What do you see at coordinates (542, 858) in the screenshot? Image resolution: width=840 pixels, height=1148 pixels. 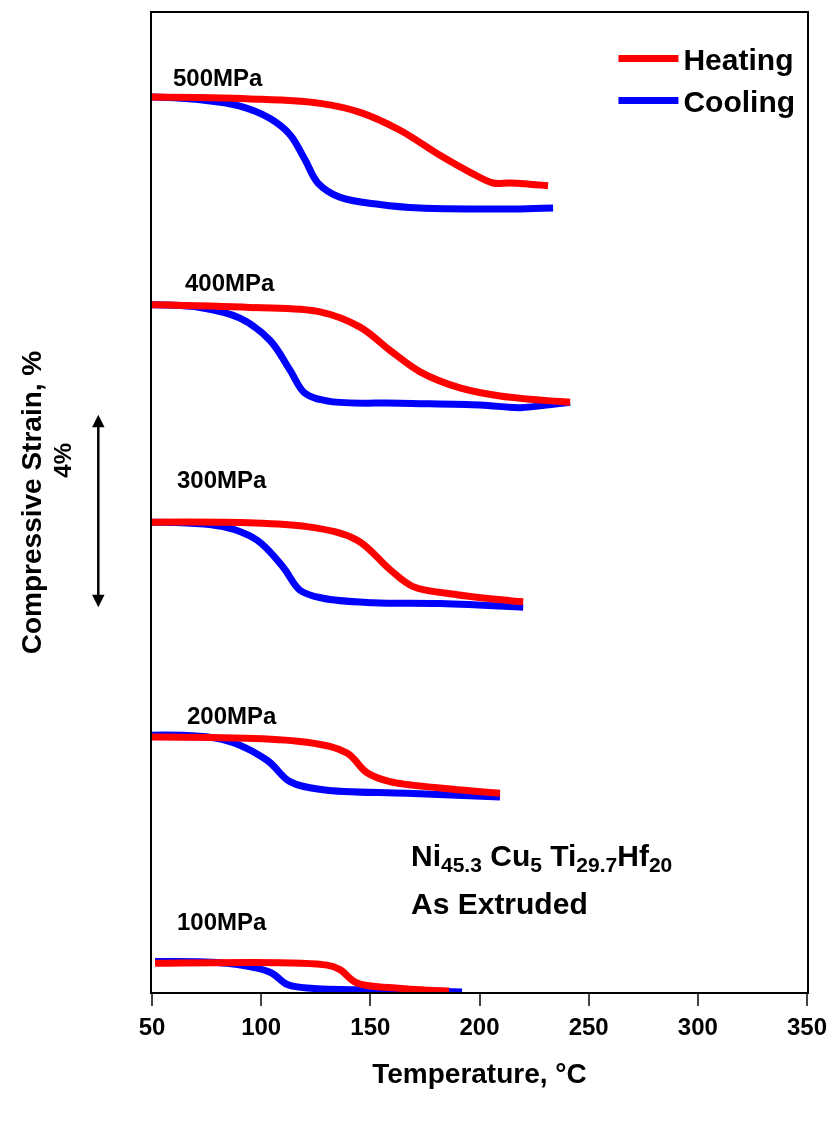 I see `annotation: Ni$_{45.3}$ Cu$_{5}$ Ti$_{29.7}$Hf$_{20}$` at bounding box center [542, 858].